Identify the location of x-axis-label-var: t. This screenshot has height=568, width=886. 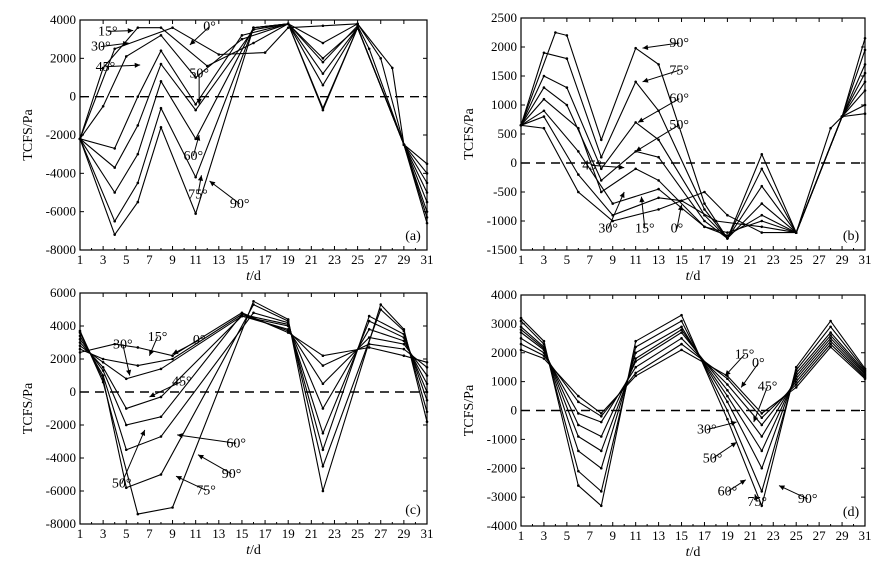
(688, 276).